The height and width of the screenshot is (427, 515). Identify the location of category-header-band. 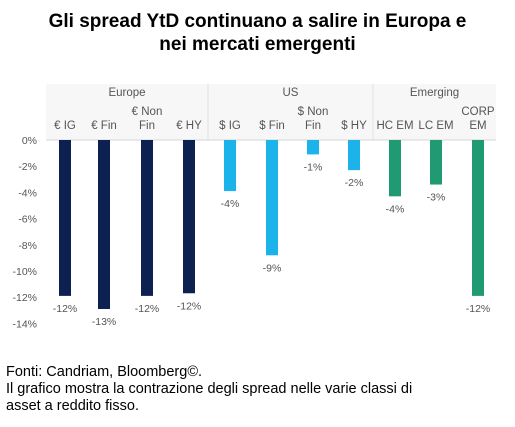
(271, 112).